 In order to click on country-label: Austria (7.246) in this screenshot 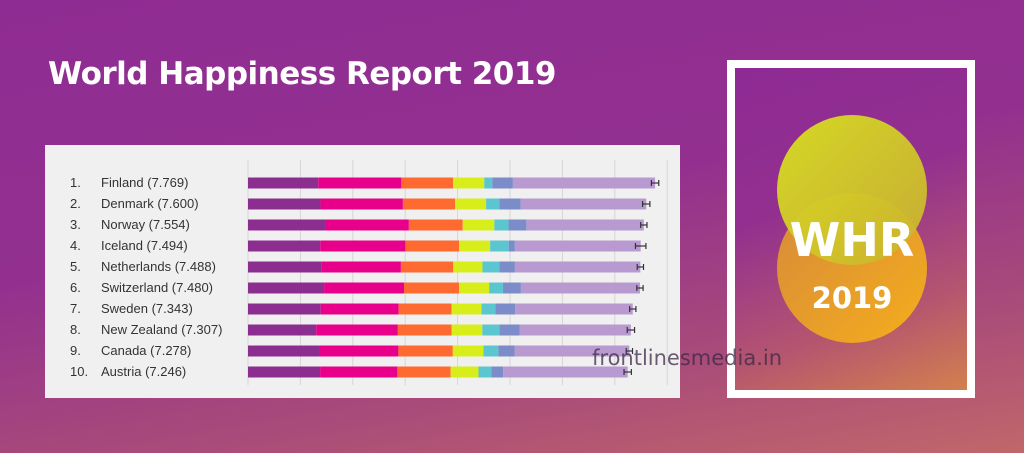, I will do `click(143, 371)`.